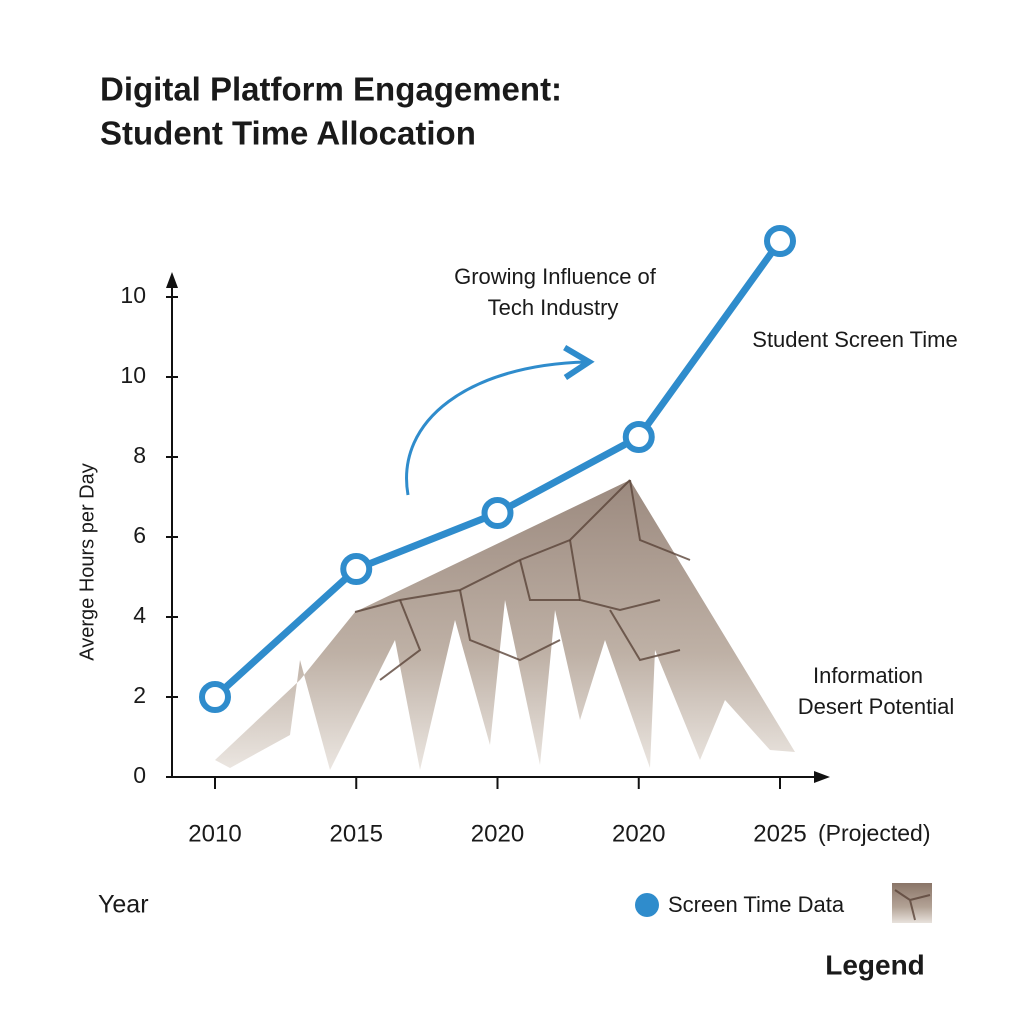 The image size is (1024, 1024). Describe the element at coordinates (288, 133) in the screenshot. I see `chart-title: Student Time Allocation` at that location.